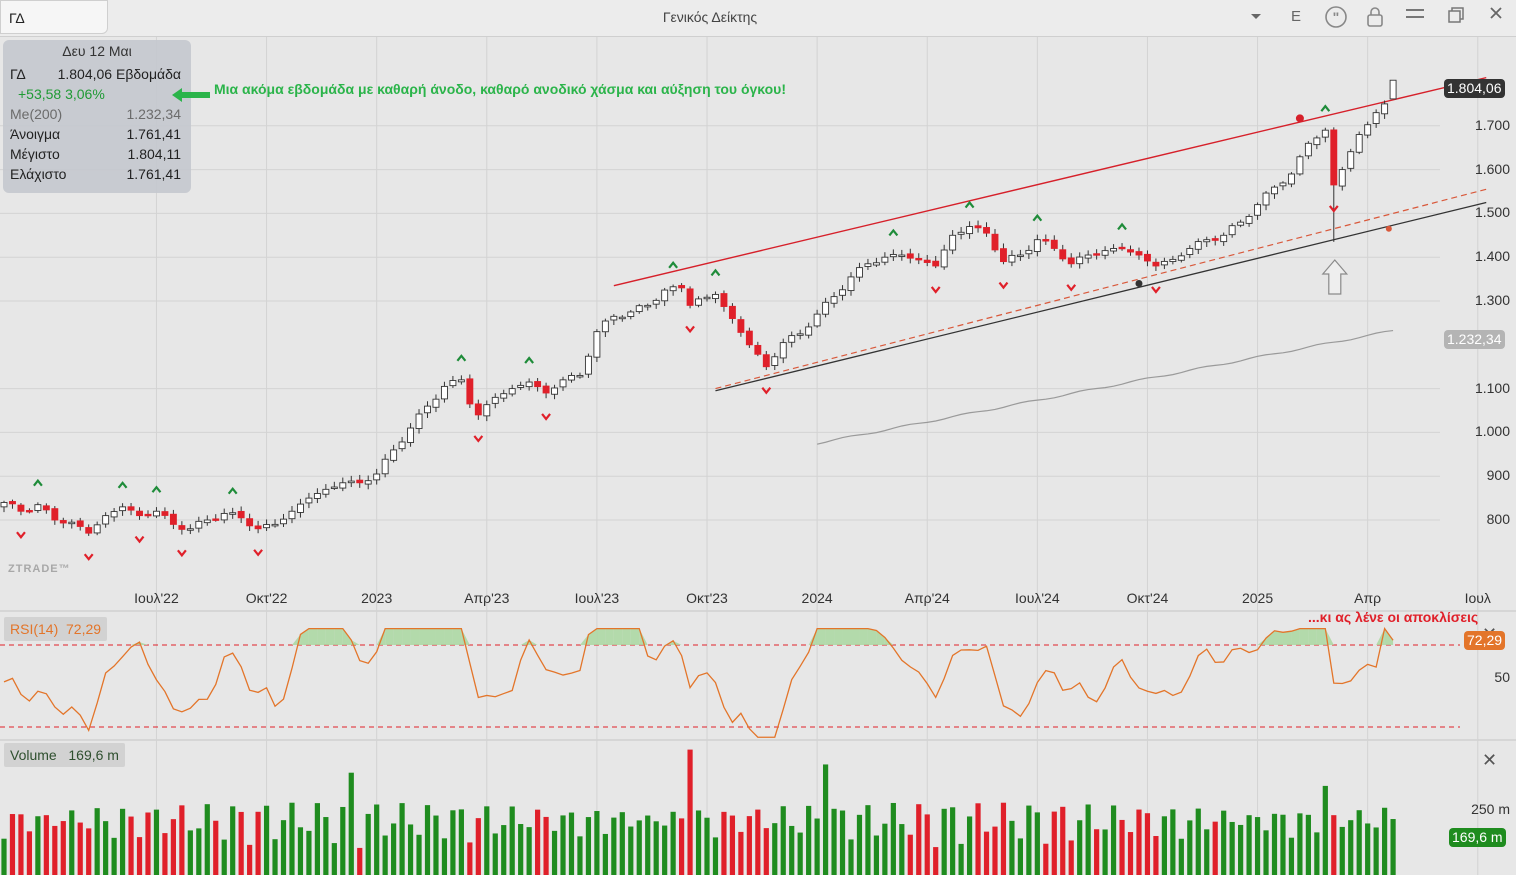  Describe the element at coordinates (119, 74) in the screenshot. I see `info-price: 1.804,06 Εβδομάδα` at that location.